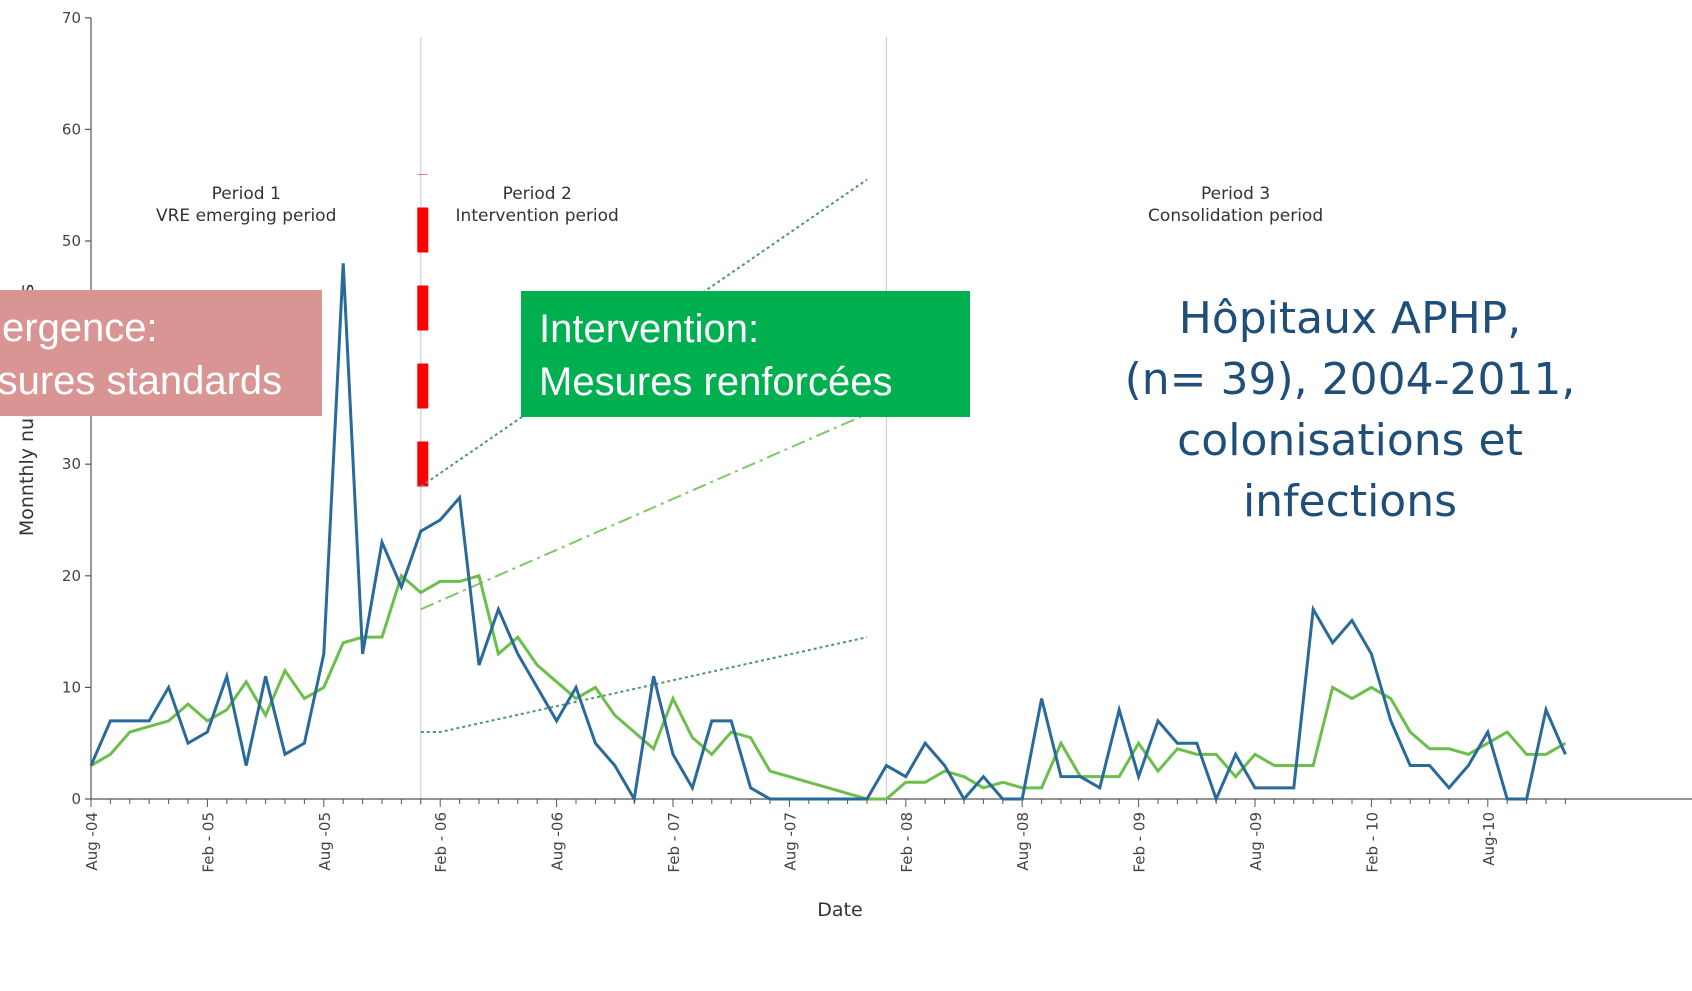 The height and width of the screenshot is (991, 1692). Describe the element at coordinates (649, 329) in the screenshot. I see `intervention-box-line-1: Intervention:` at that location.